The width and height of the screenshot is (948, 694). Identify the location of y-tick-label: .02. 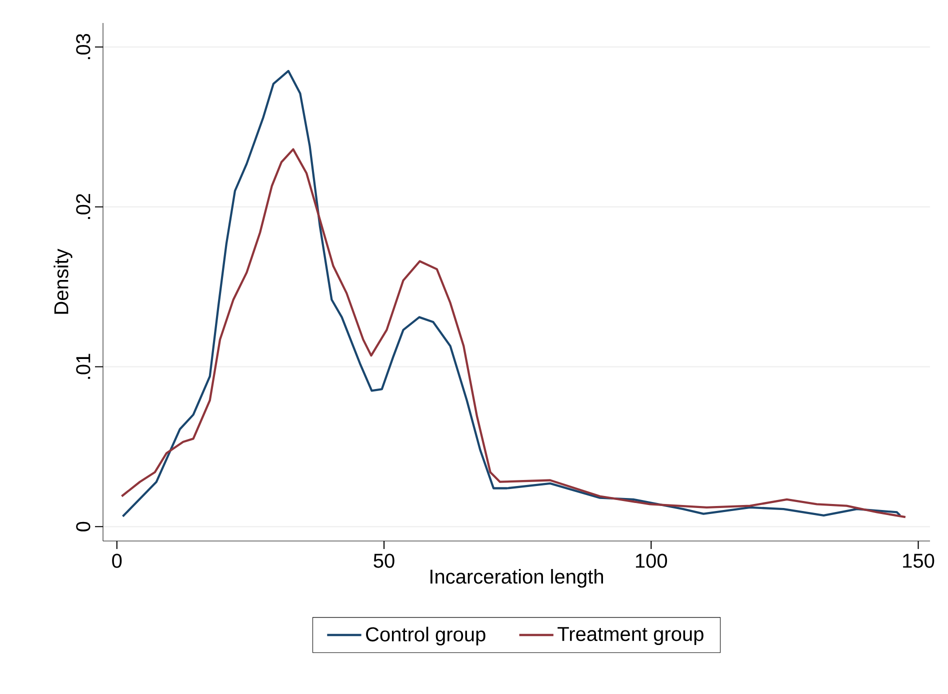
(83, 206).